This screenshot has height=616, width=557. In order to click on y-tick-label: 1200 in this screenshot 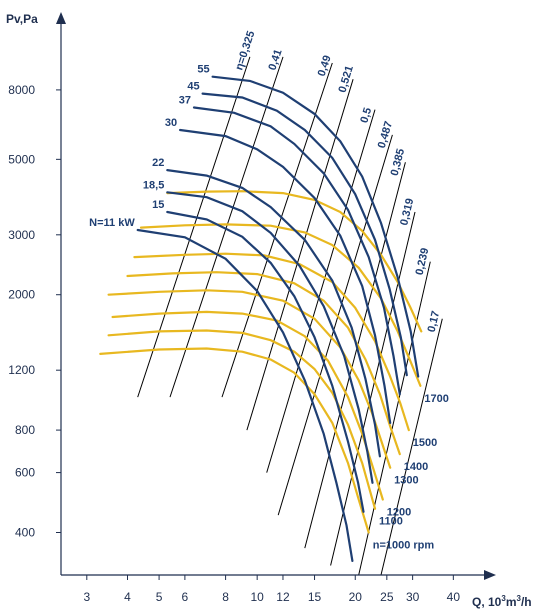, I will do `click(21, 370)`.